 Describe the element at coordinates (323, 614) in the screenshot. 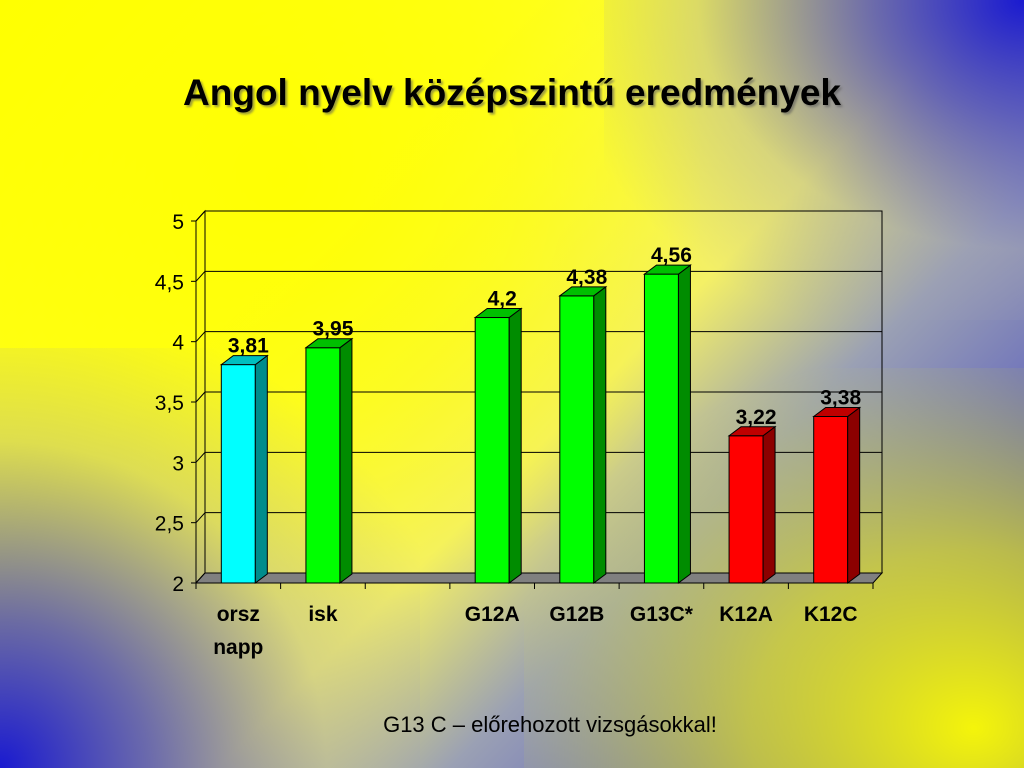

I see `x-tick-label: isk` at that location.